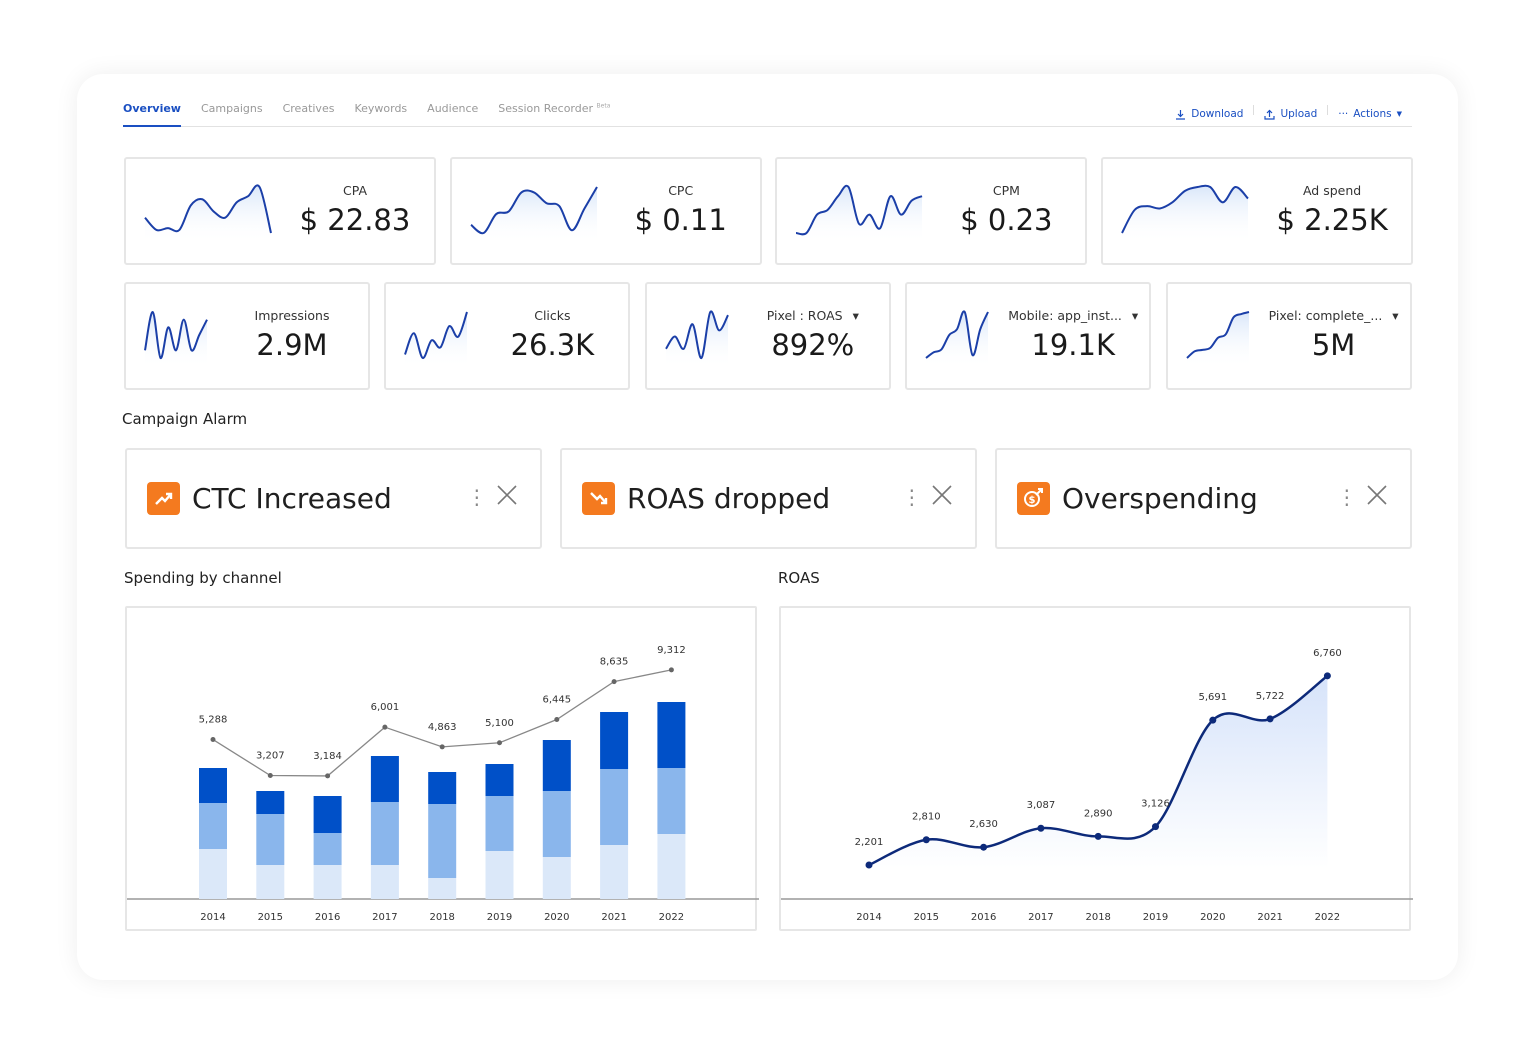 The width and height of the screenshot is (1536, 1053). What do you see at coordinates (1028, 336) in the screenshot?
I see `kpi-card: Mobile: app_inst... ▾ 19.1K` at bounding box center [1028, 336].